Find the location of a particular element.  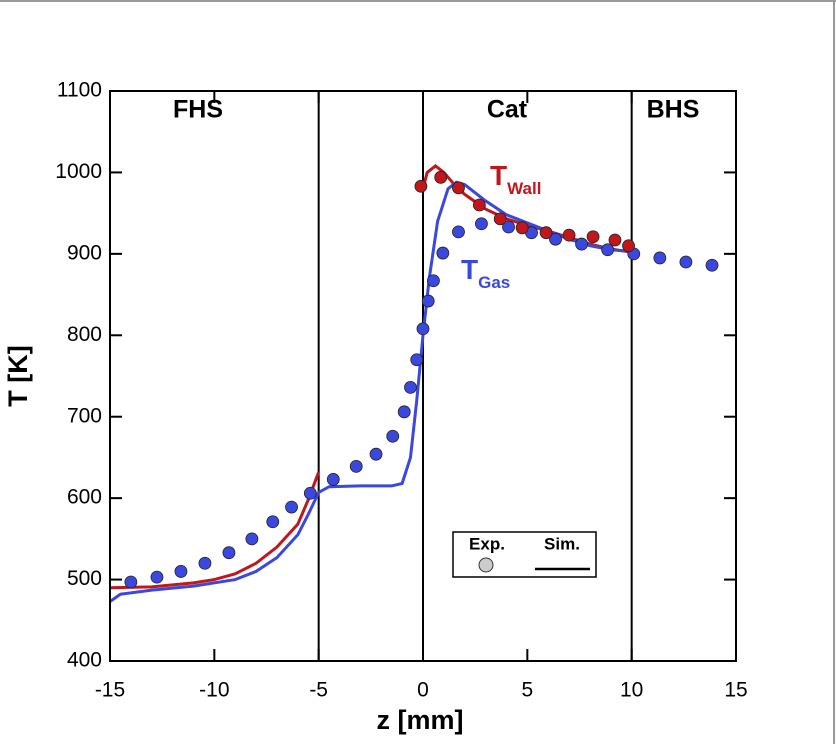

x-tick-label: 10 is located at coordinates (631, 690).